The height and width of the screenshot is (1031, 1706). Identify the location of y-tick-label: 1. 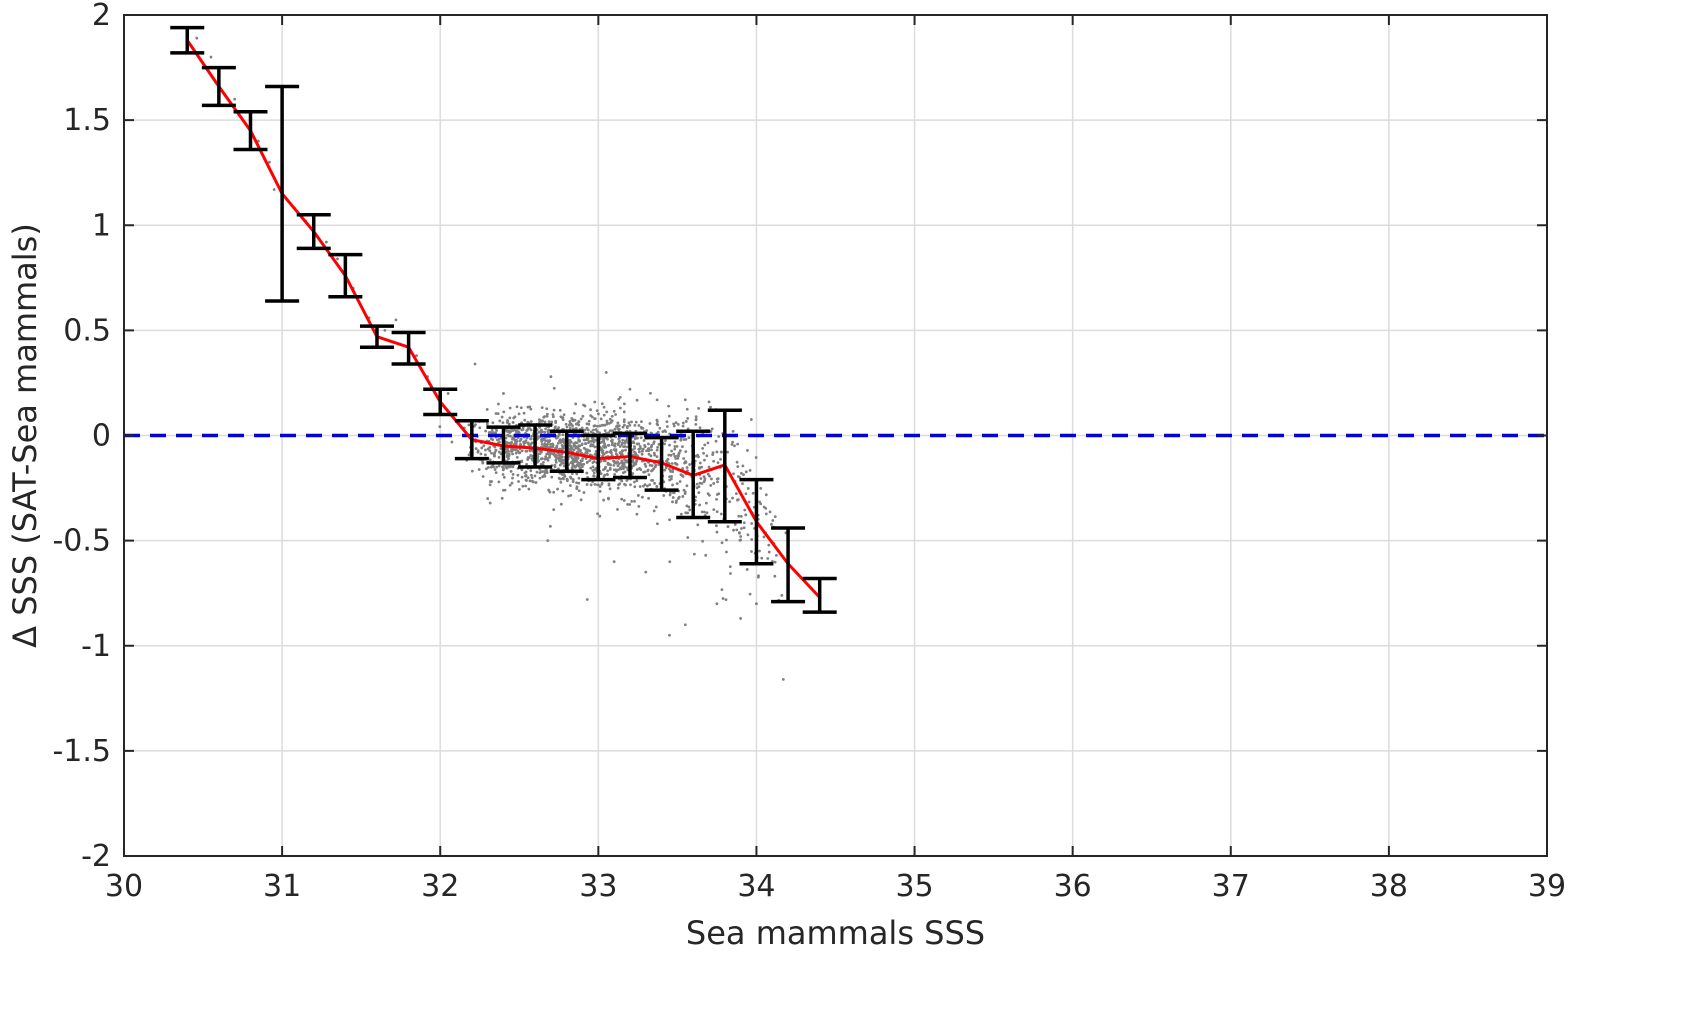
(101, 225).